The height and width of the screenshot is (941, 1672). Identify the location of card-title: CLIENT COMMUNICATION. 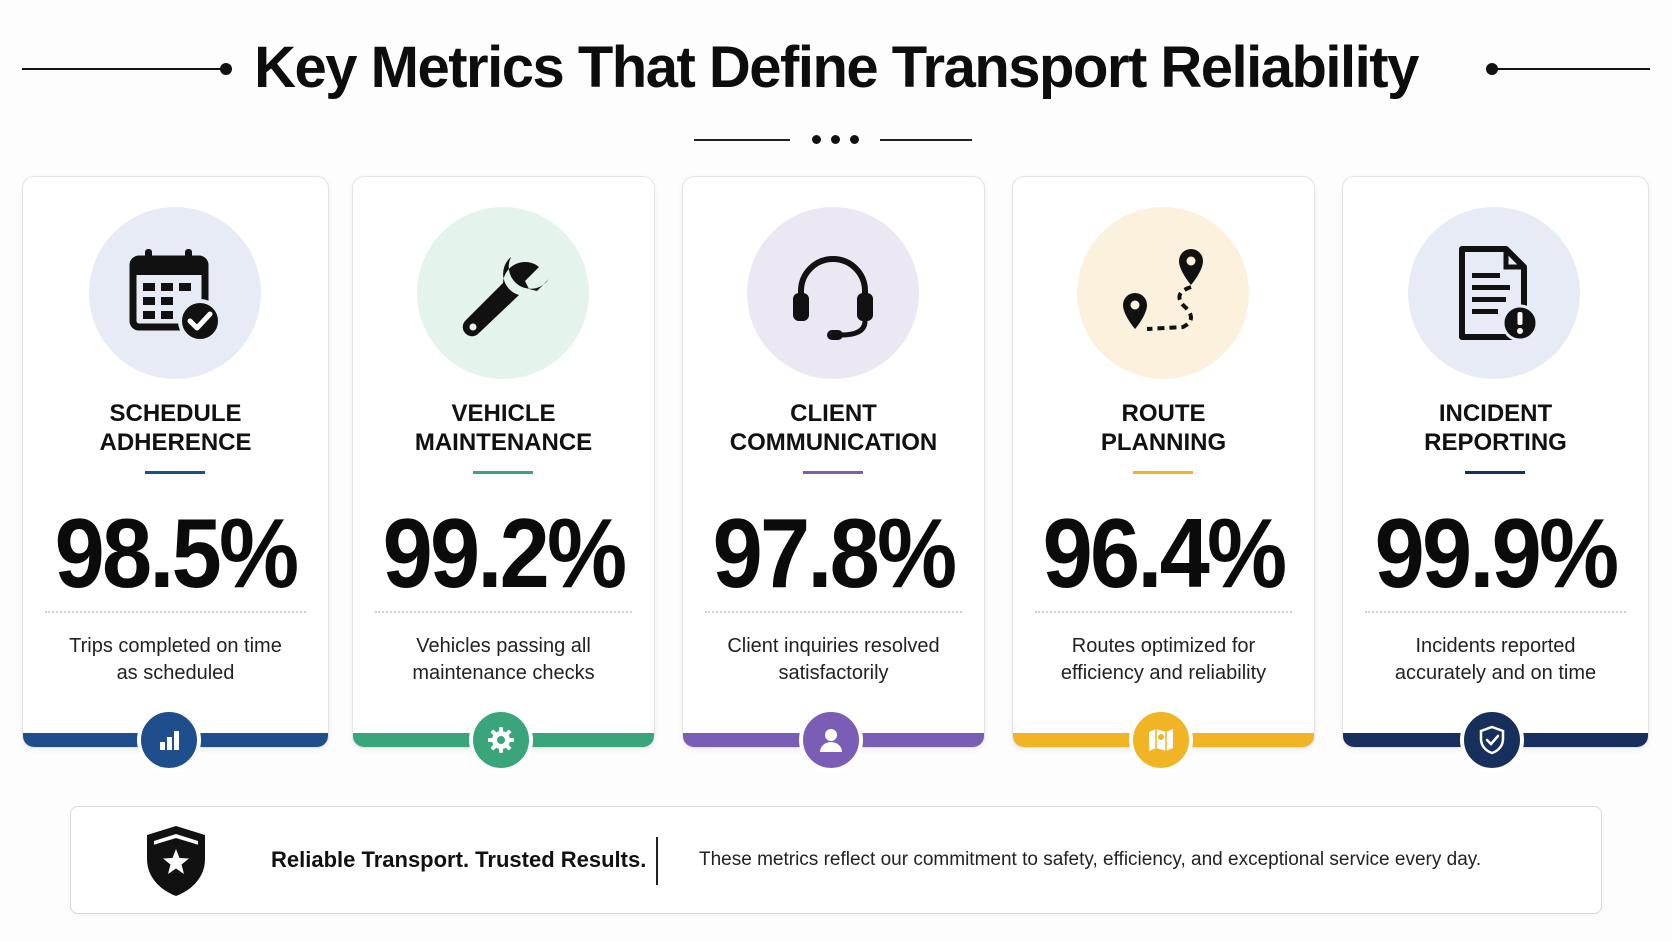
(833, 428).